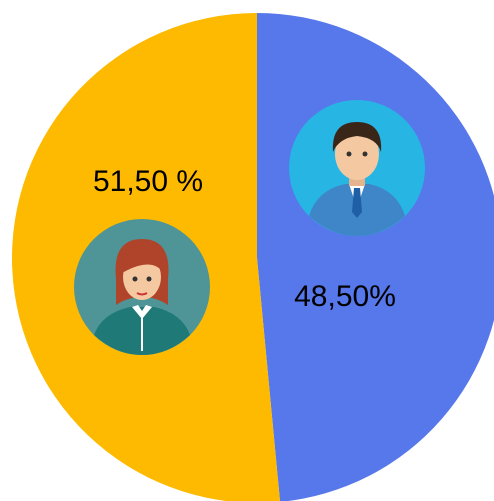  Describe the element at coordinates (142, 287) in the screenshot. I see `female-avatar` at that location.